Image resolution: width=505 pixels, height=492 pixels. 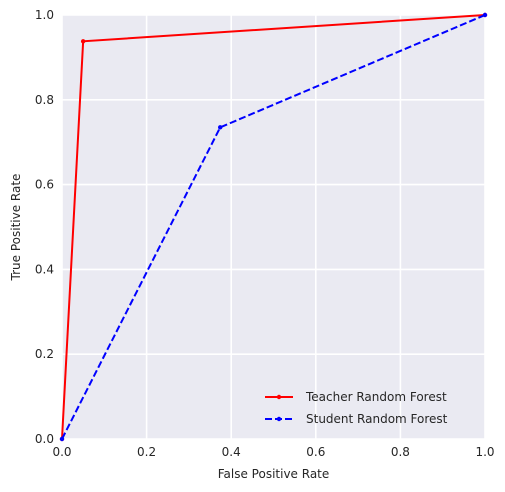 What do you see at coordinates (44, 354) in the screenshot?
I see `y-tick-label: 0.2` at bounding box center [44, 354].